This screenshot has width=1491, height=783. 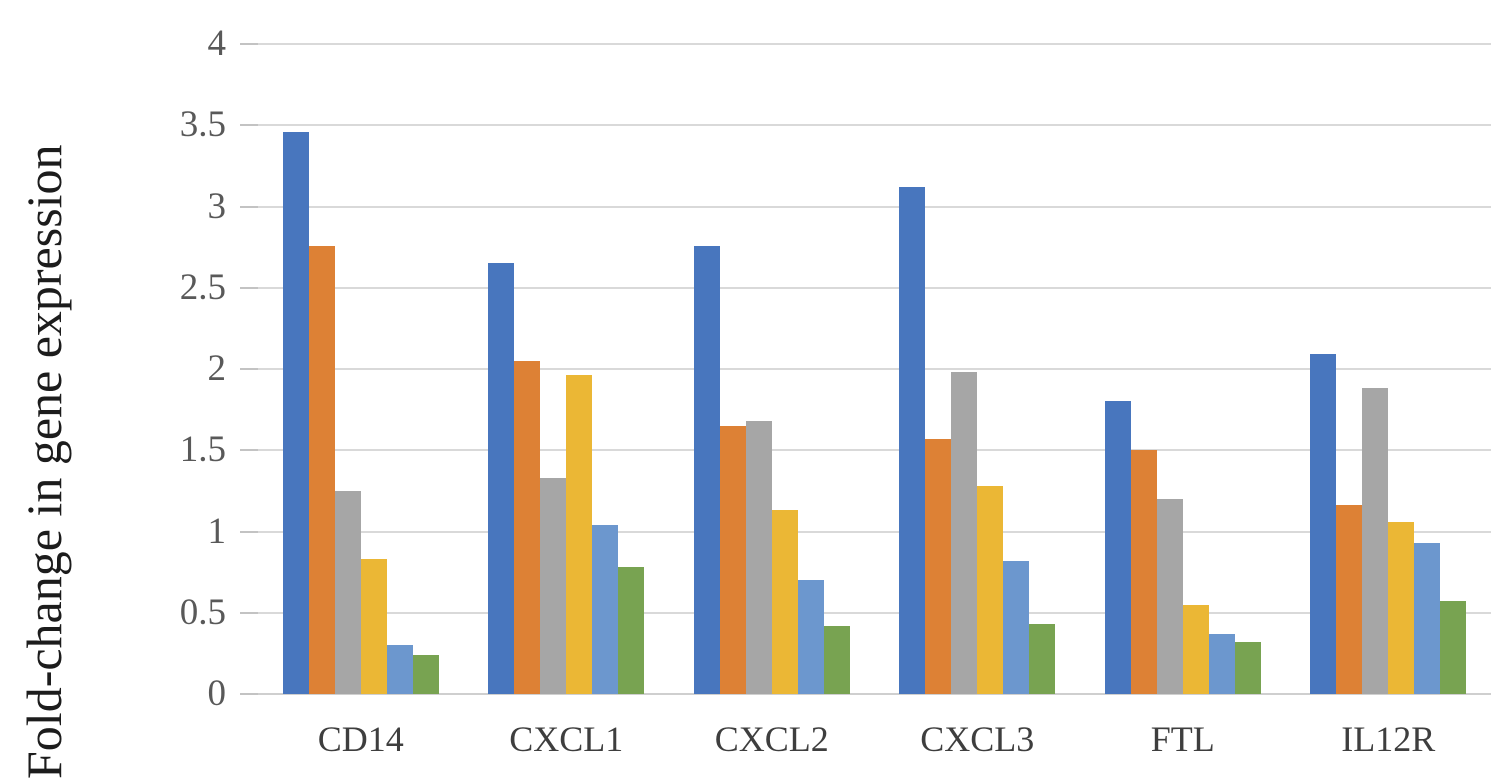 I want to click on bar-il12r-series-6-green, so click(x=1453, y=647).